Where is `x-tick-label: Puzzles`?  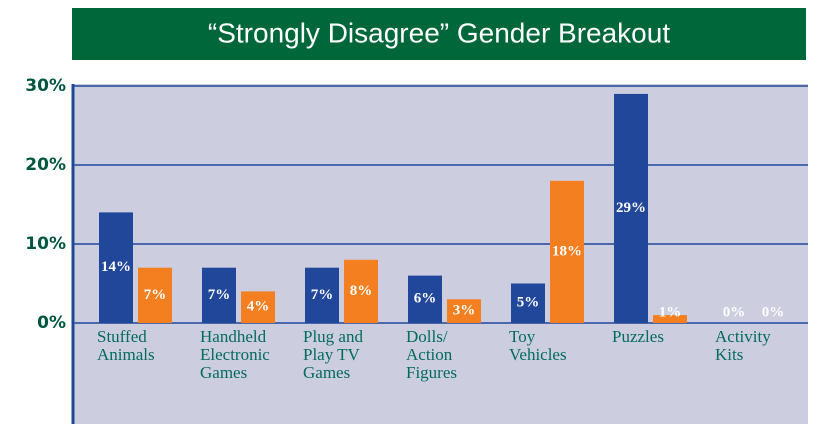
x-tick-label: Puzzles is located at coordinates (638, 337).